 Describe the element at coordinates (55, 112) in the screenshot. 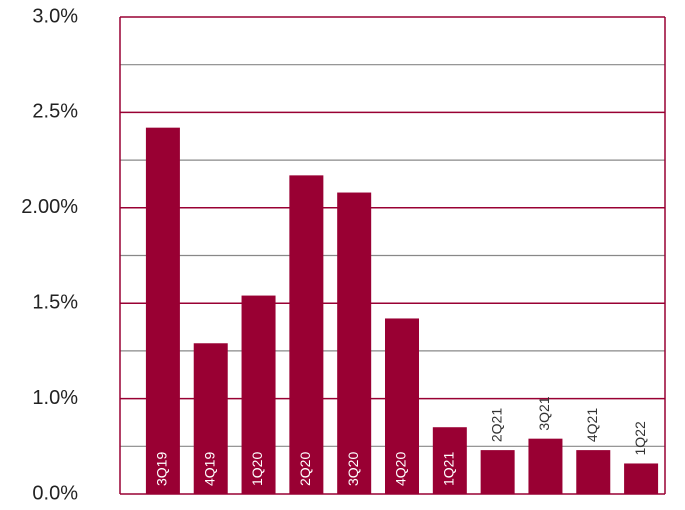

I see `y-tick-label: 2.5%` at that location.